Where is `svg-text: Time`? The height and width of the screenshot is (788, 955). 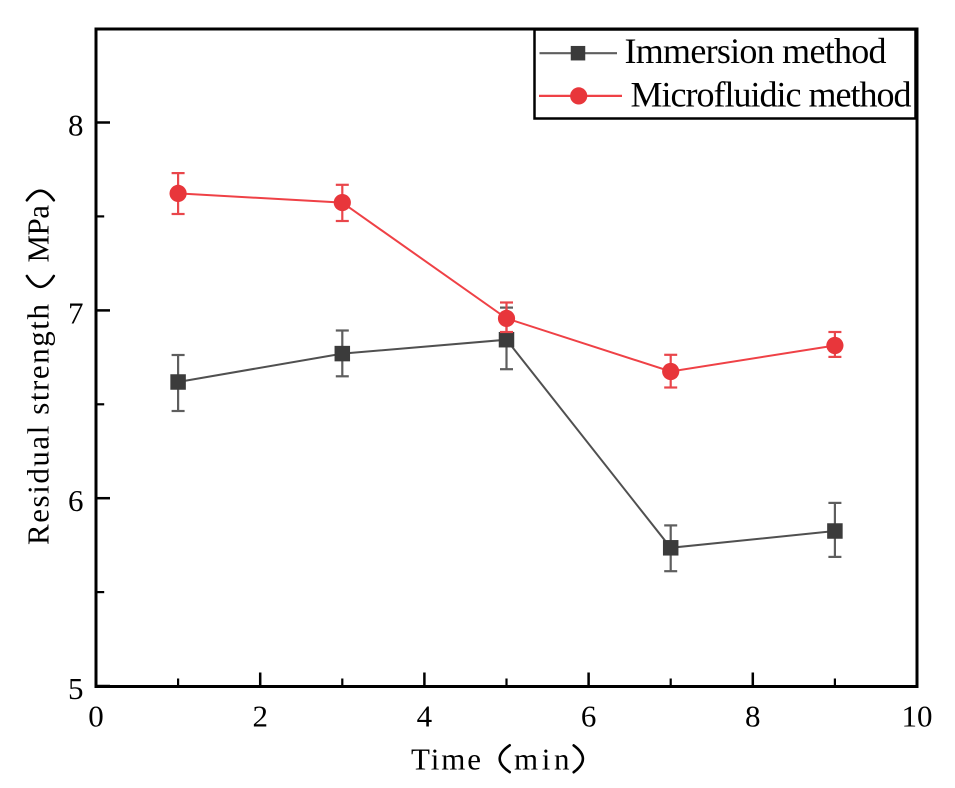 svg-text: Time is located at coordinates (446, 758).